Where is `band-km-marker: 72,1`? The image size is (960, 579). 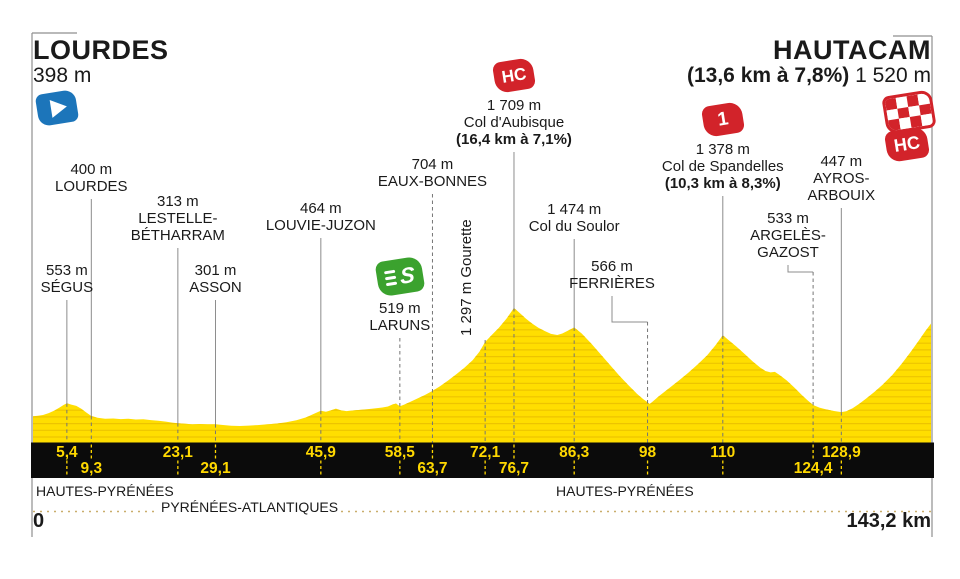 band-km-marker: 72,1 is located at coordinates (485, 452).